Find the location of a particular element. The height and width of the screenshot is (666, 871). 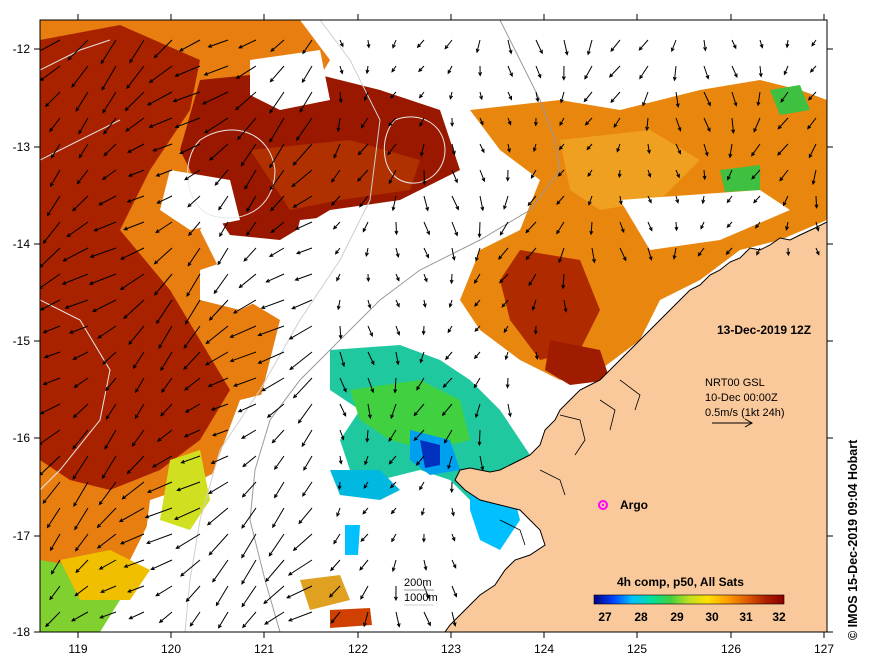

colorbar-tick-label: 30 is located at coordinates (712, 617).